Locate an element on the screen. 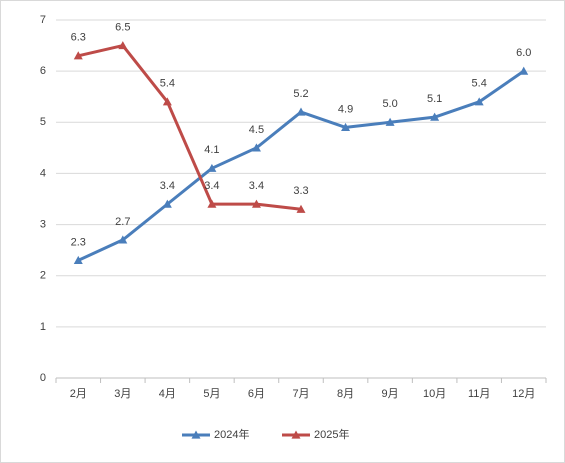 This screenshot has height=463, width=565. y-tick-label: 4 is located at coordinates (43, 173).